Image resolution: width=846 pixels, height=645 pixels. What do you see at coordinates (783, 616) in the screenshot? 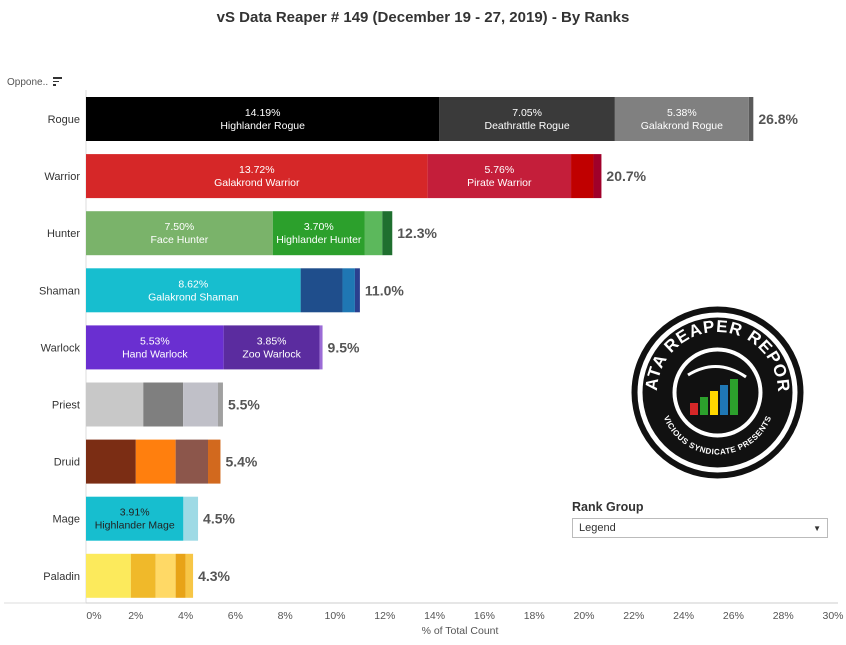
I see `x-tick-label: 28%` at bounding box center [783, 616].